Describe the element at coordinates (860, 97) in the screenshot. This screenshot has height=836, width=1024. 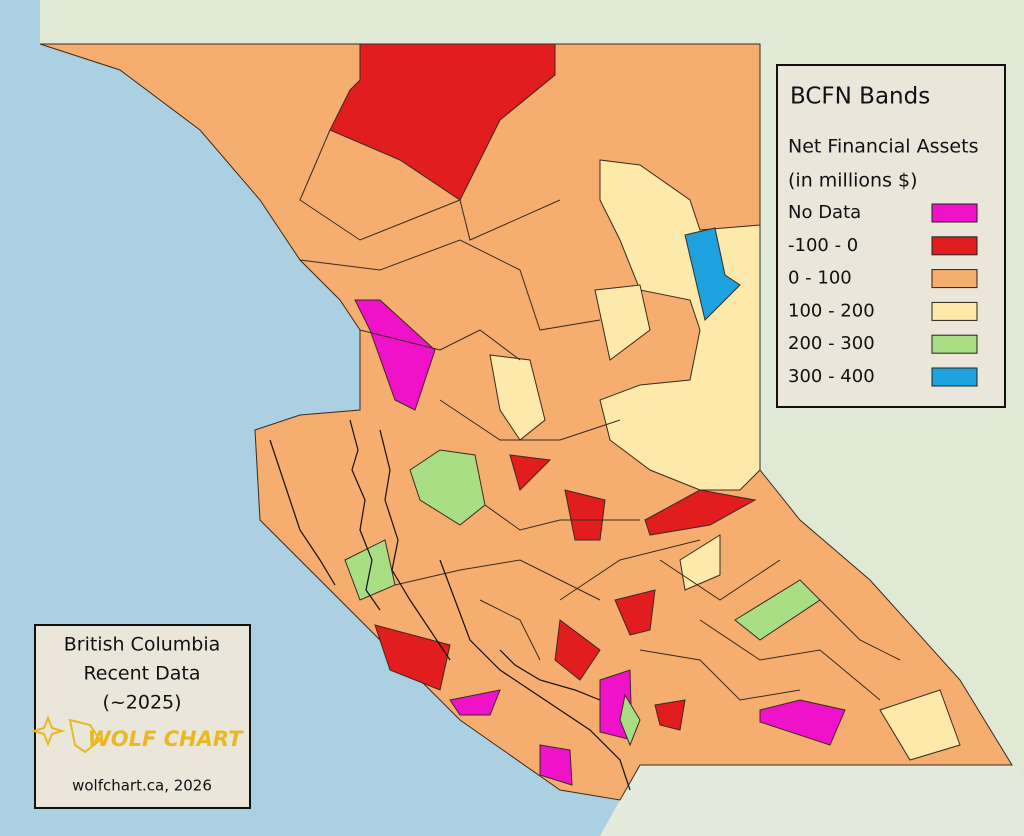
I see `legend-title: BCFN Bands` at that location.